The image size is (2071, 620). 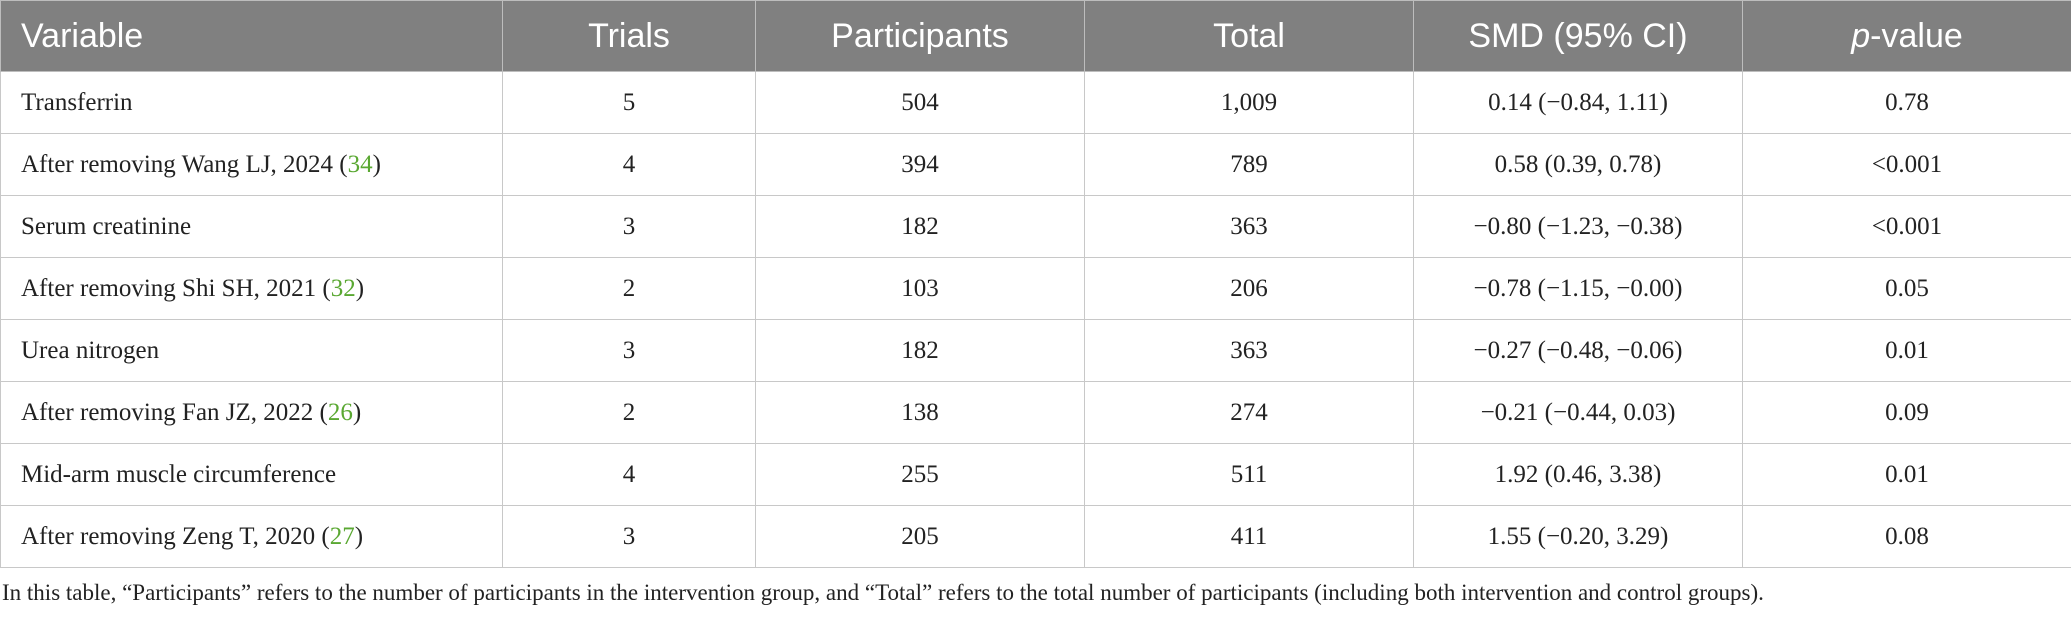 I want to click on cell-text: 274, so click(x=1249, y=412).